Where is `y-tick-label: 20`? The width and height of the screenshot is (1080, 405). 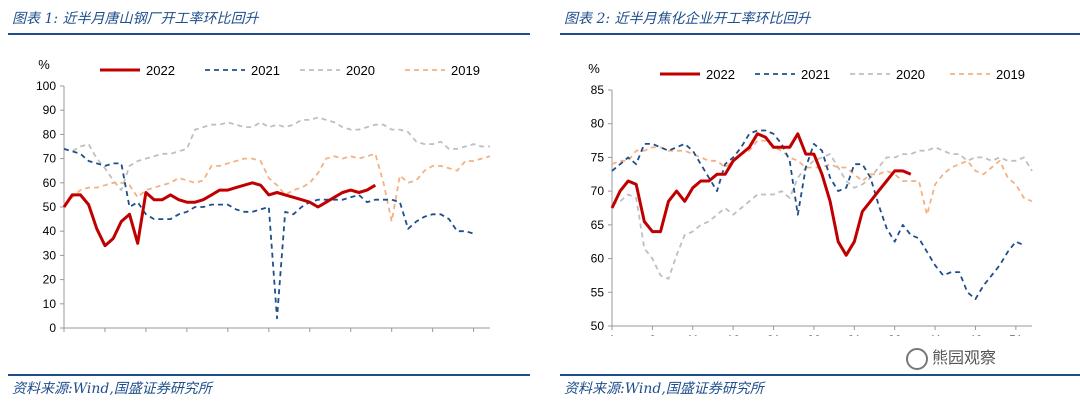
y-tick-label: 20 is located at coordinates (50, 280).